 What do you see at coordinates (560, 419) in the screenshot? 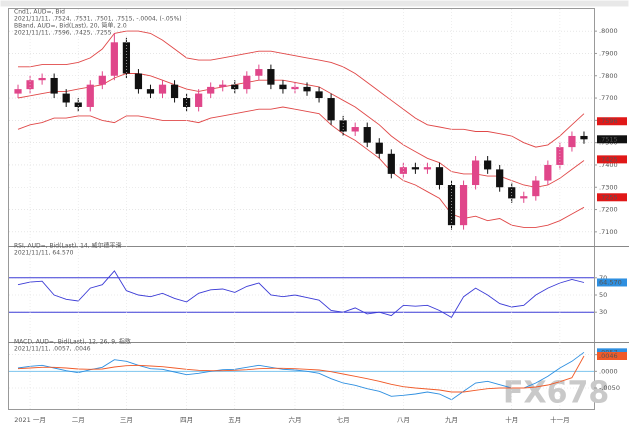
I see `x-tick-label: 十一月` at bounding box center [560, 419].